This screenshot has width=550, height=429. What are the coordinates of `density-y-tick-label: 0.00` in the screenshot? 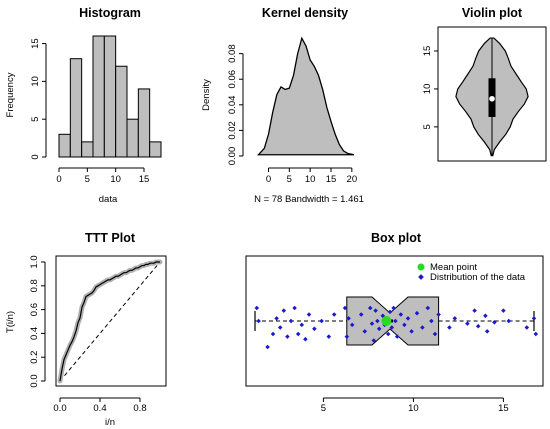 It's located at (232, 156).